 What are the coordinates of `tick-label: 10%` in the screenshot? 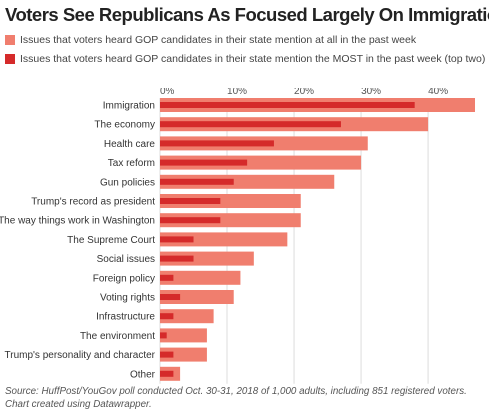 It's located at (237, 92).